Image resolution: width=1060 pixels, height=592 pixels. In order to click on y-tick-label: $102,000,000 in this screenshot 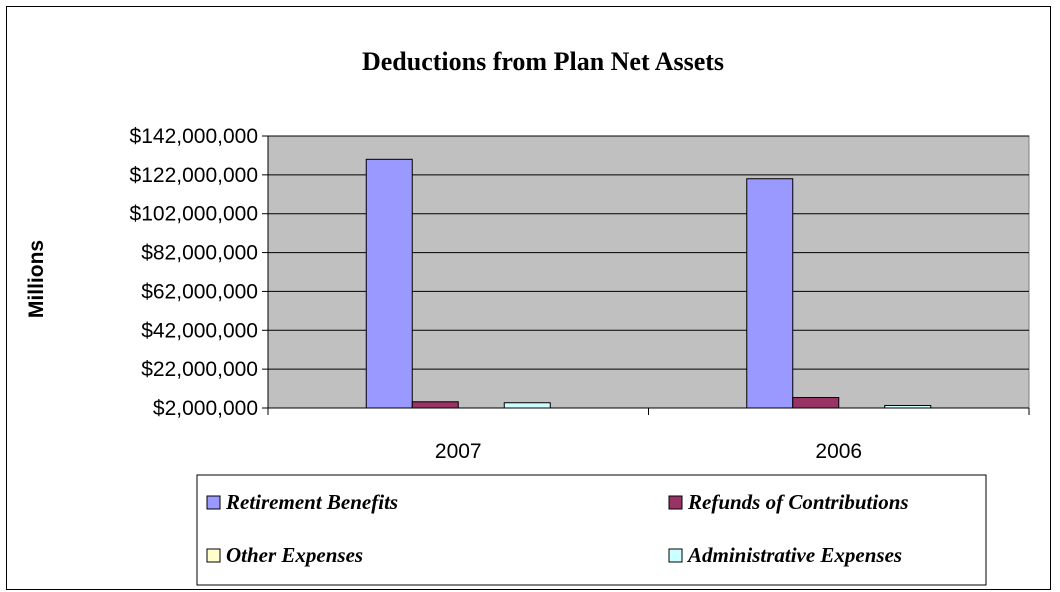, I will do `click(194, 214)`.